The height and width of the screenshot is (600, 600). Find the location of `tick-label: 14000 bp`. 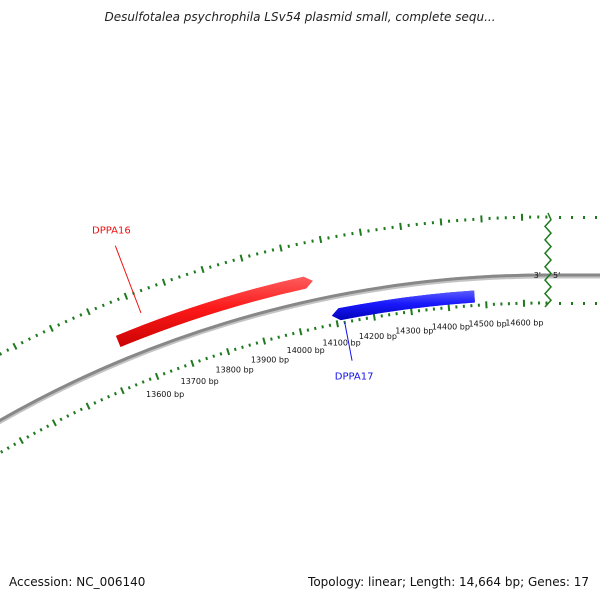

tick-label: 14000 bp is located at coordinates (306, 350).